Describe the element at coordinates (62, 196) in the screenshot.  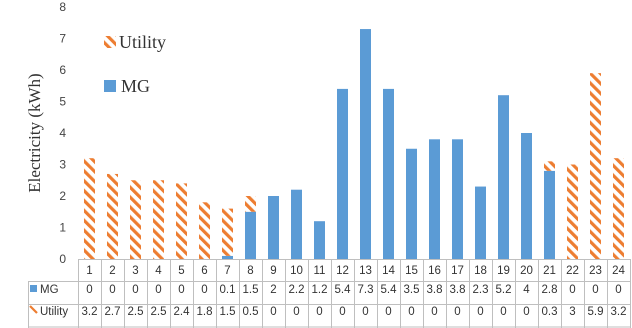
I see `y-tick-label: 2` at that location.